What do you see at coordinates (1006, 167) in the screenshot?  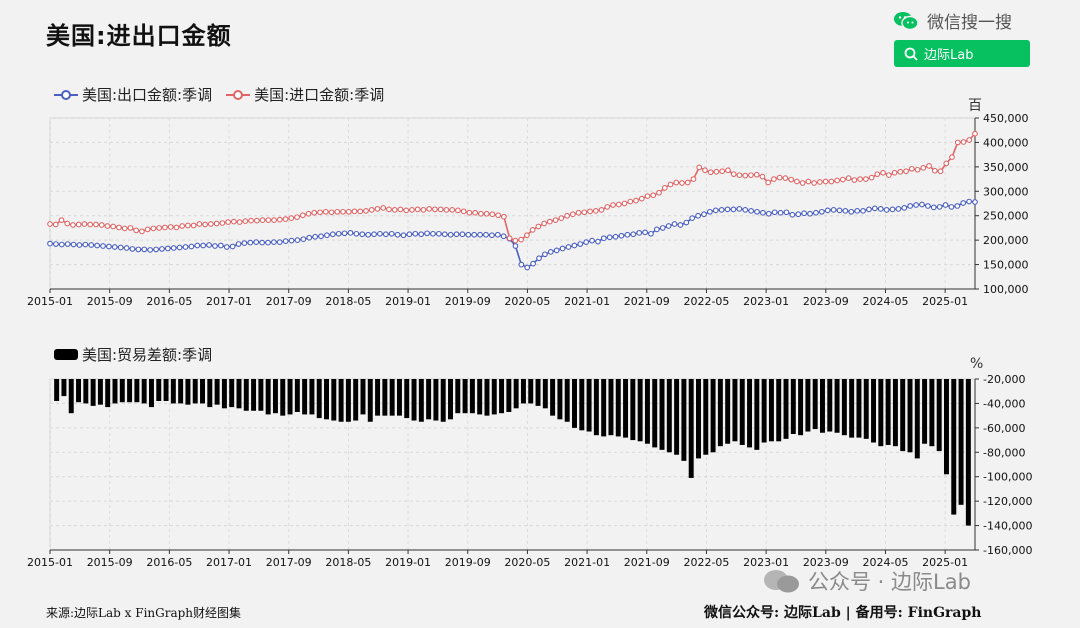 I see `top-y-tick-label: 350,000` at bounding box center [1006, 167].